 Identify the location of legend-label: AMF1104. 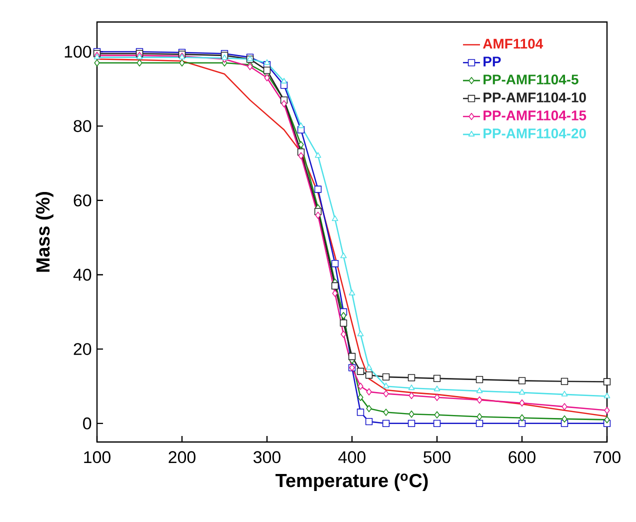
(513, 43).